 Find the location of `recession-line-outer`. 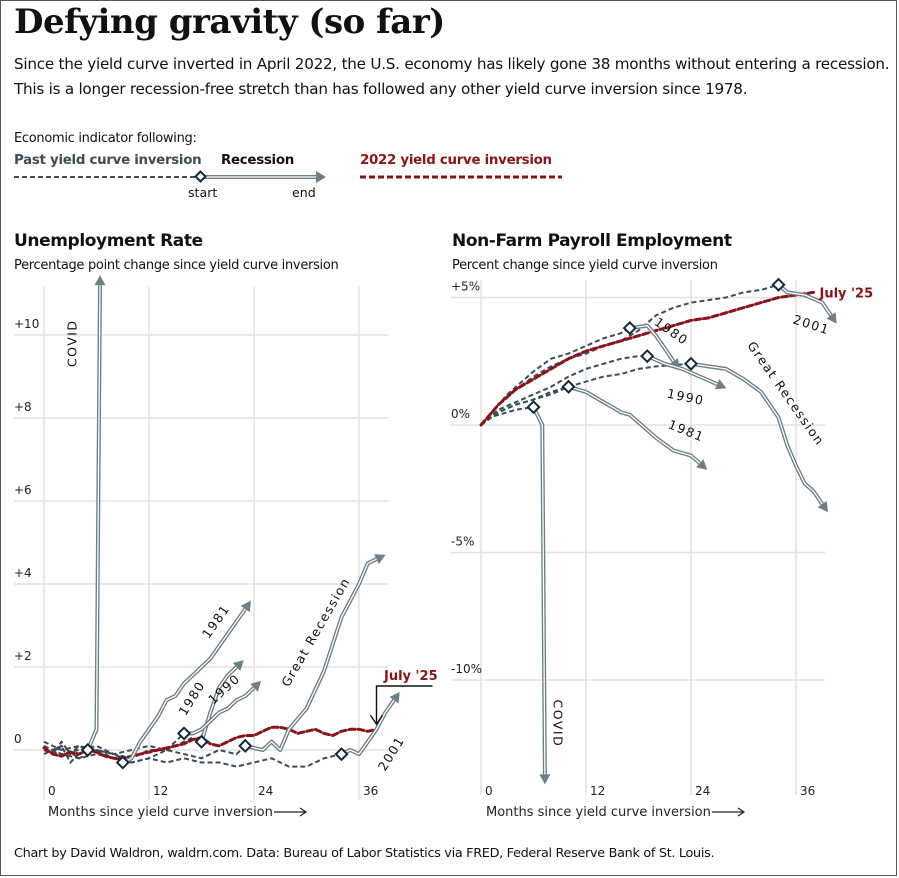

recession-line-outer is located at coordinates (757, 433).